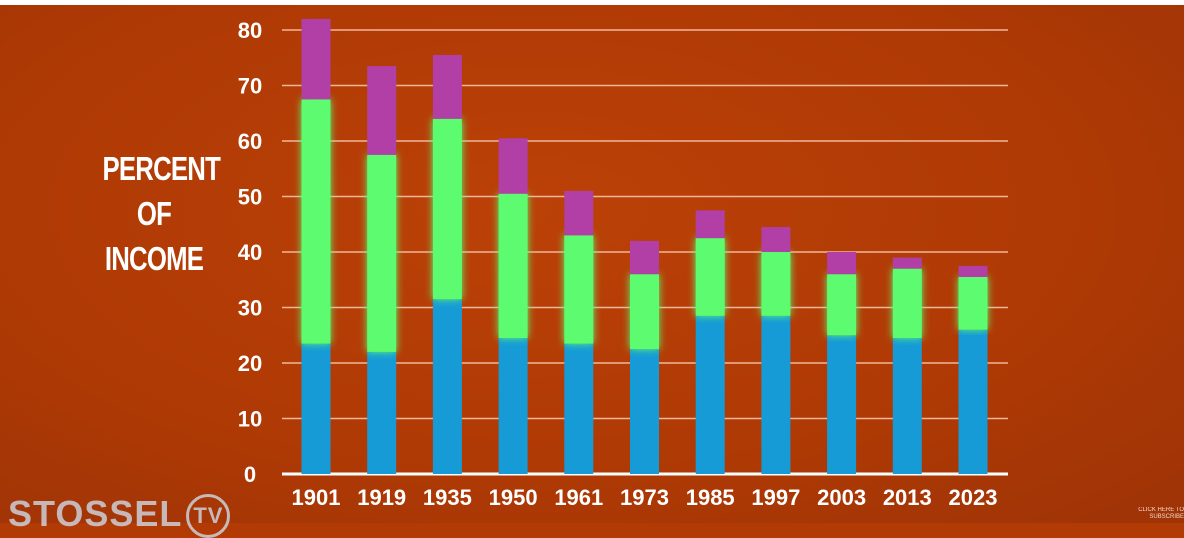 Image resolution: width=1184 pixels, height=538 pixels. What do you see at coordinates (710, 394) in the screenshot?
I see `bar-1985-blue` at bounding box center [710, 394].